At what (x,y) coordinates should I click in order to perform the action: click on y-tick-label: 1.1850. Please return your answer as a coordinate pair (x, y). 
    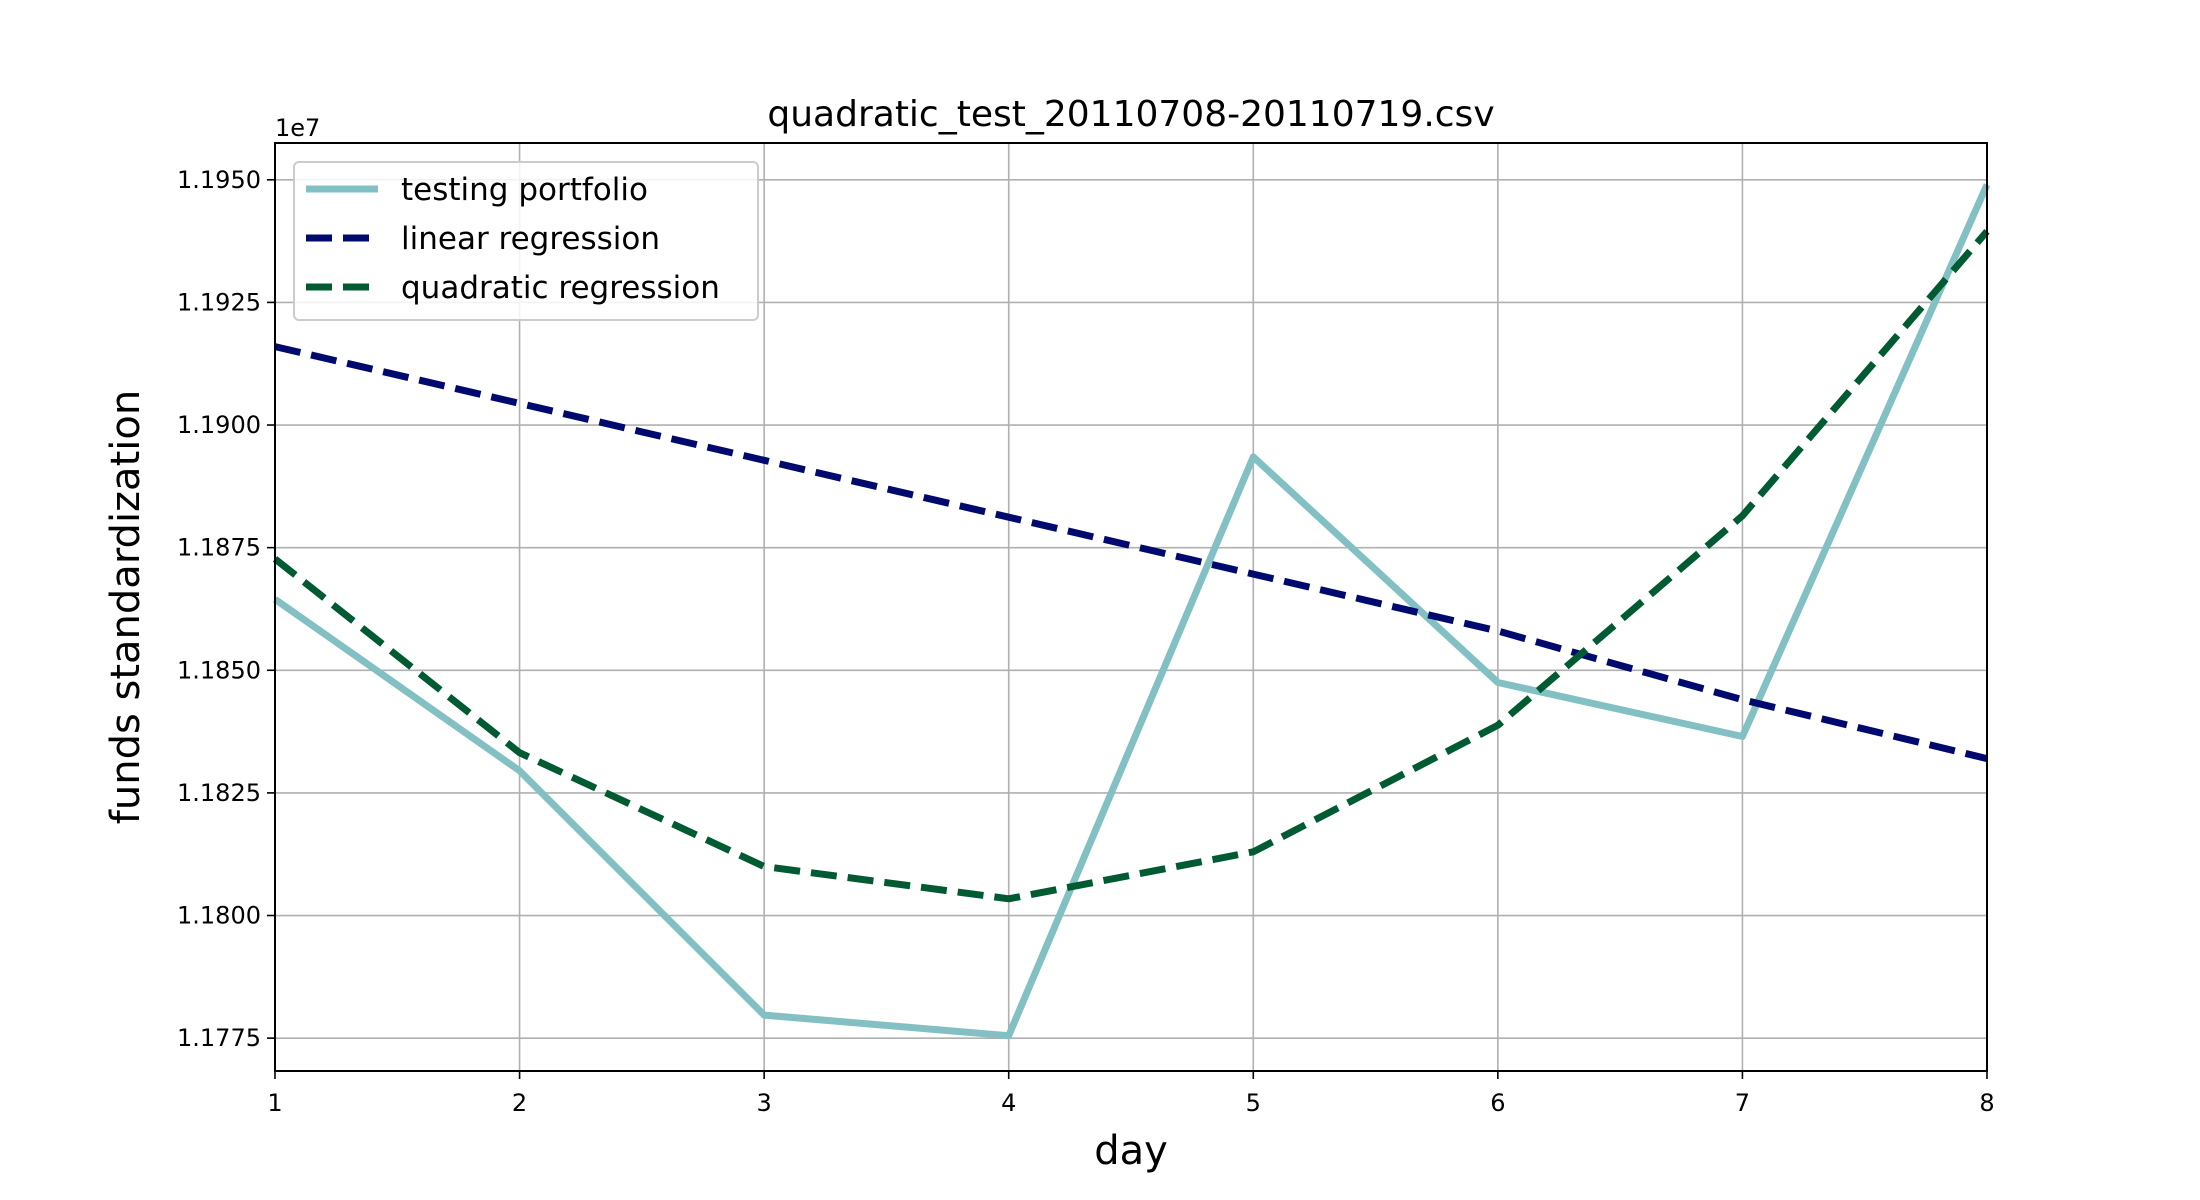
    Looking at the image, I should click on (219, 670).